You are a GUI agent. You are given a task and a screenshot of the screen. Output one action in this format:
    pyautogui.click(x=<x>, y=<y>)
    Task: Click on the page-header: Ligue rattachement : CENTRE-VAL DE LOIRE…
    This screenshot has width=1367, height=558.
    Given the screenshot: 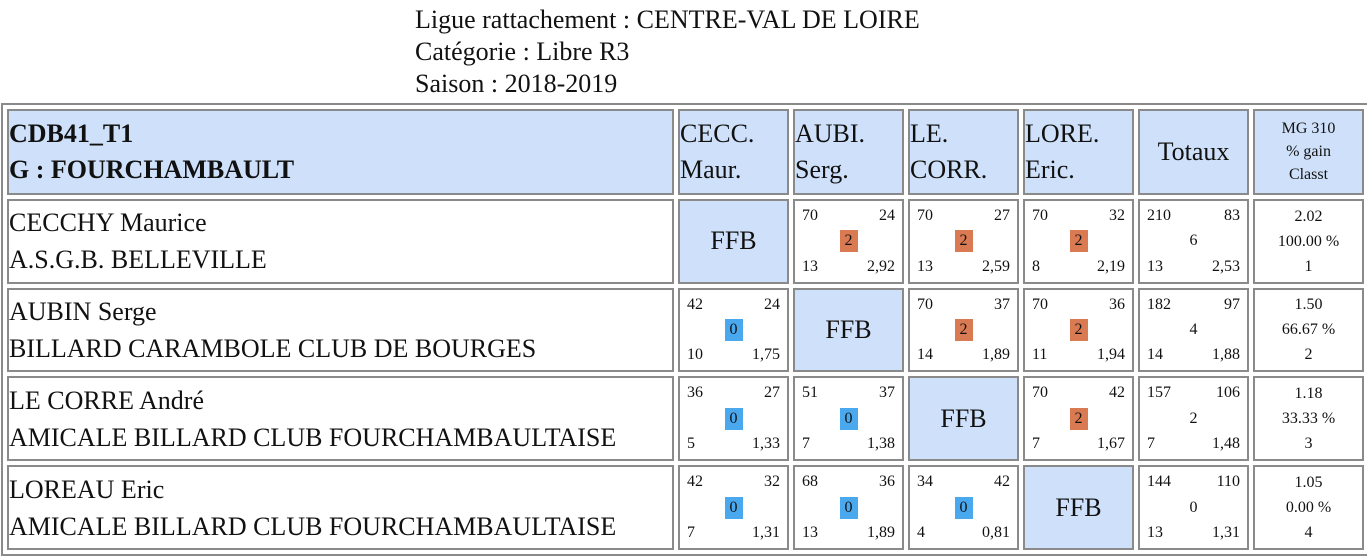 What is the action you would take?
    pyautogui.click(x=667, y=52)
    